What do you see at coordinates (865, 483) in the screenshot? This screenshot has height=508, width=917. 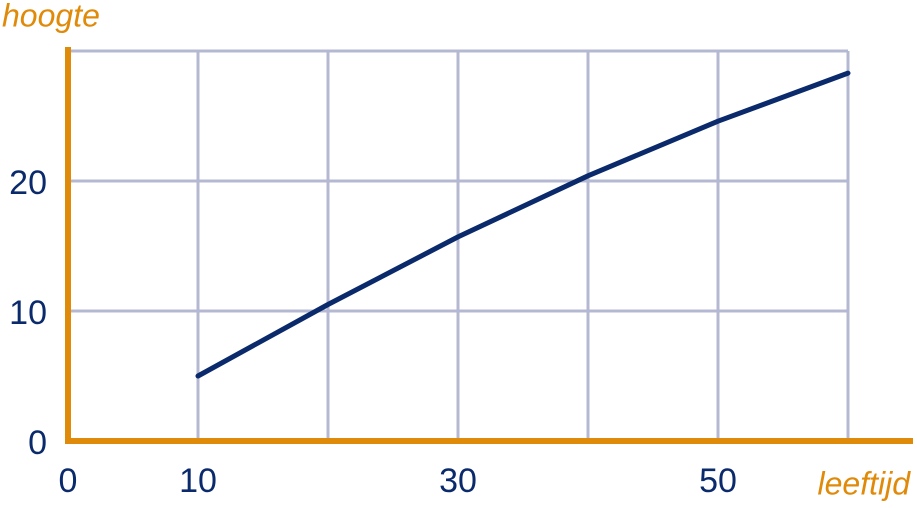 I see `x-axis-label: leeftijd` at bounding box center [865, 483].